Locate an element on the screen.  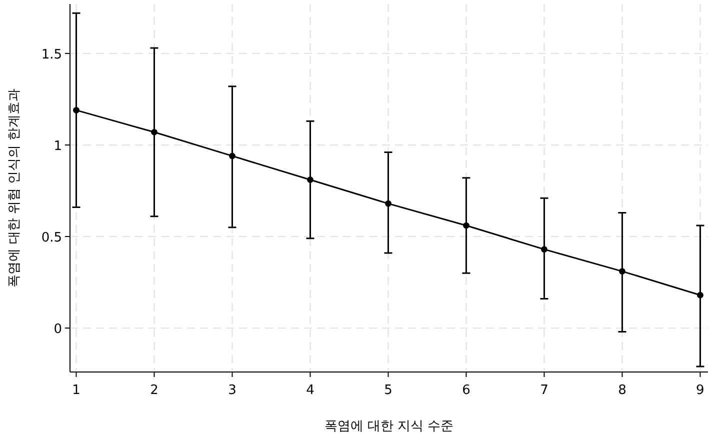
x-tick-label: 1 is located at coordinates (76, 390).